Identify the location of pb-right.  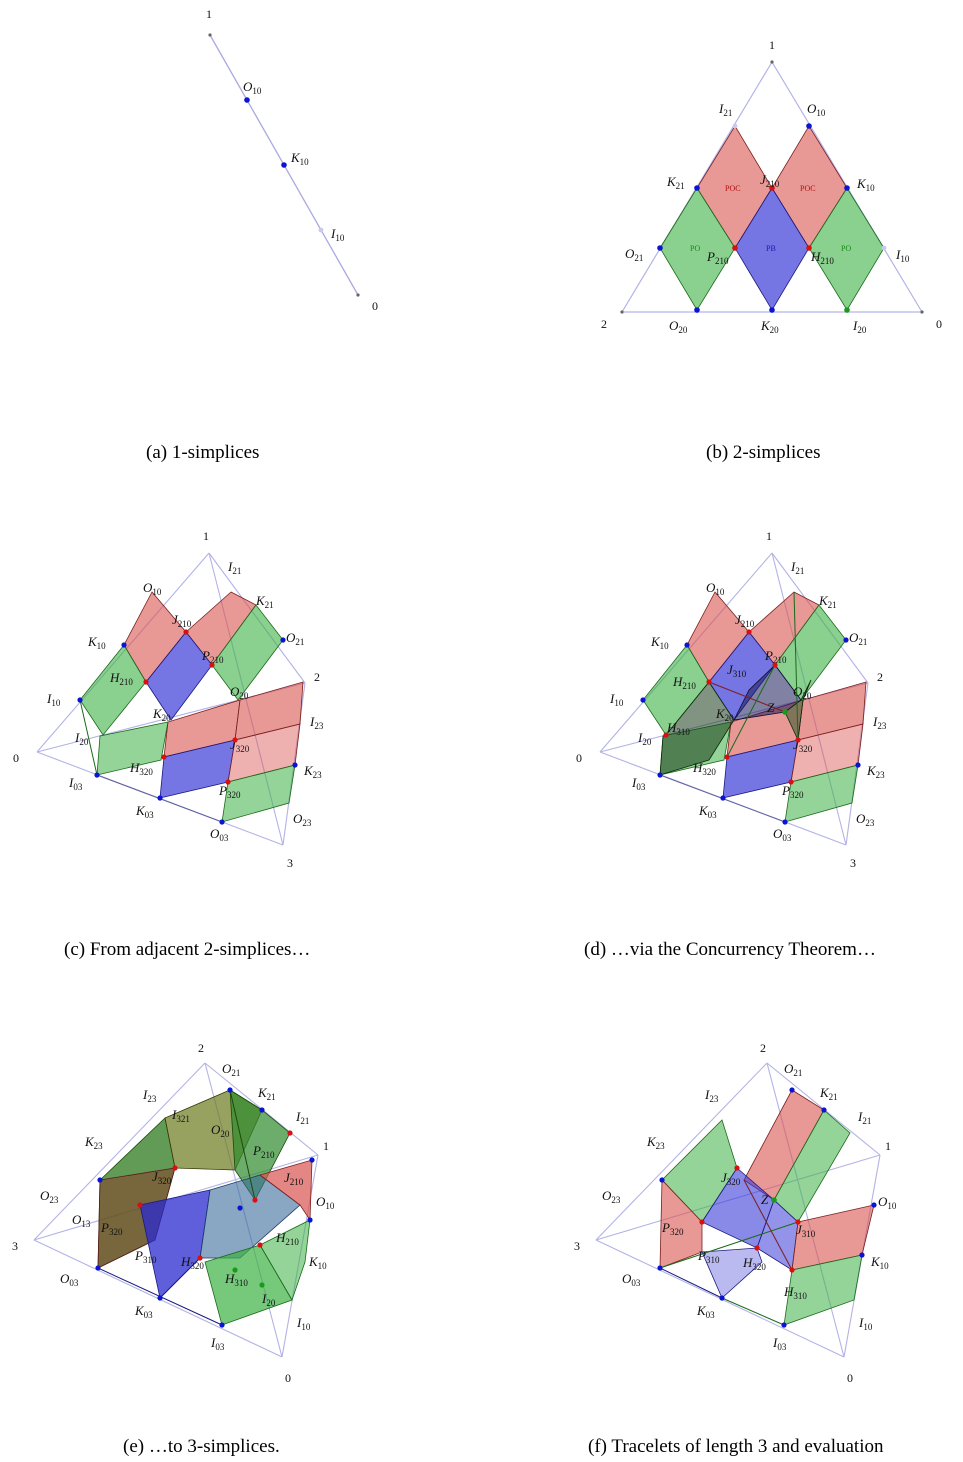
(250, 1216).